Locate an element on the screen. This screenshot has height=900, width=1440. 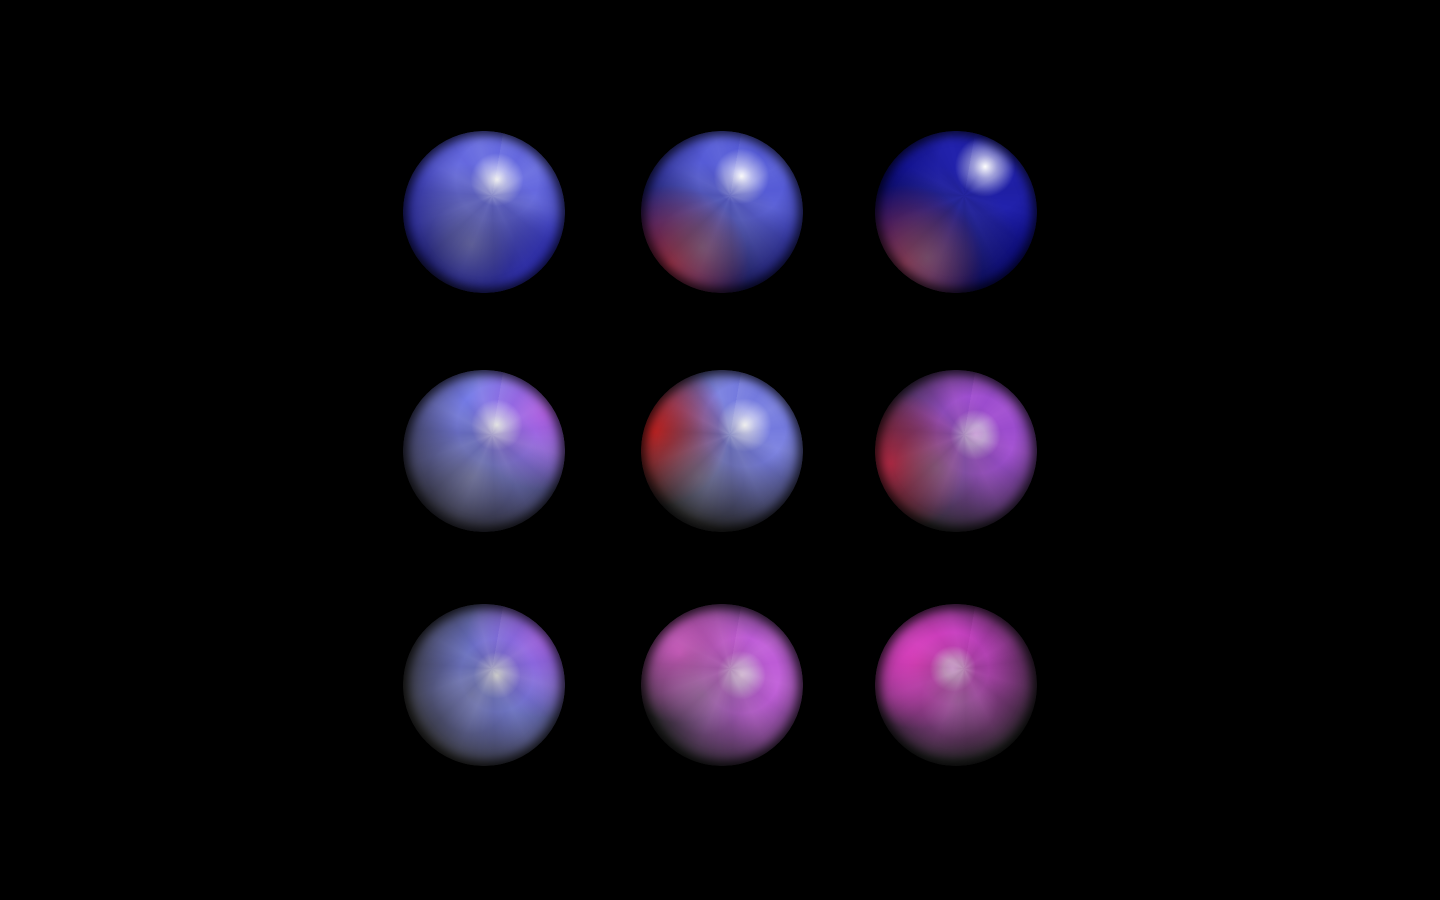
sphere-r2-c1 is located at coordinates (484, 451).